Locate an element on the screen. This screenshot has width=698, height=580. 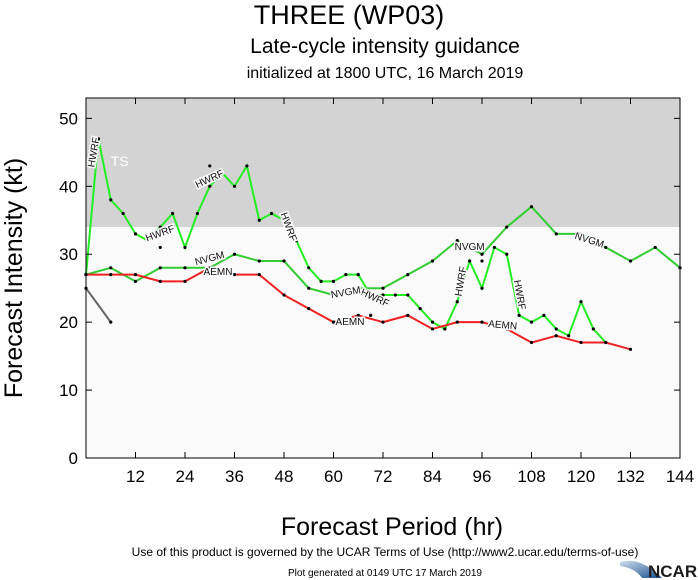
x-tick-label: 120 is located at coordinates (581, 476).